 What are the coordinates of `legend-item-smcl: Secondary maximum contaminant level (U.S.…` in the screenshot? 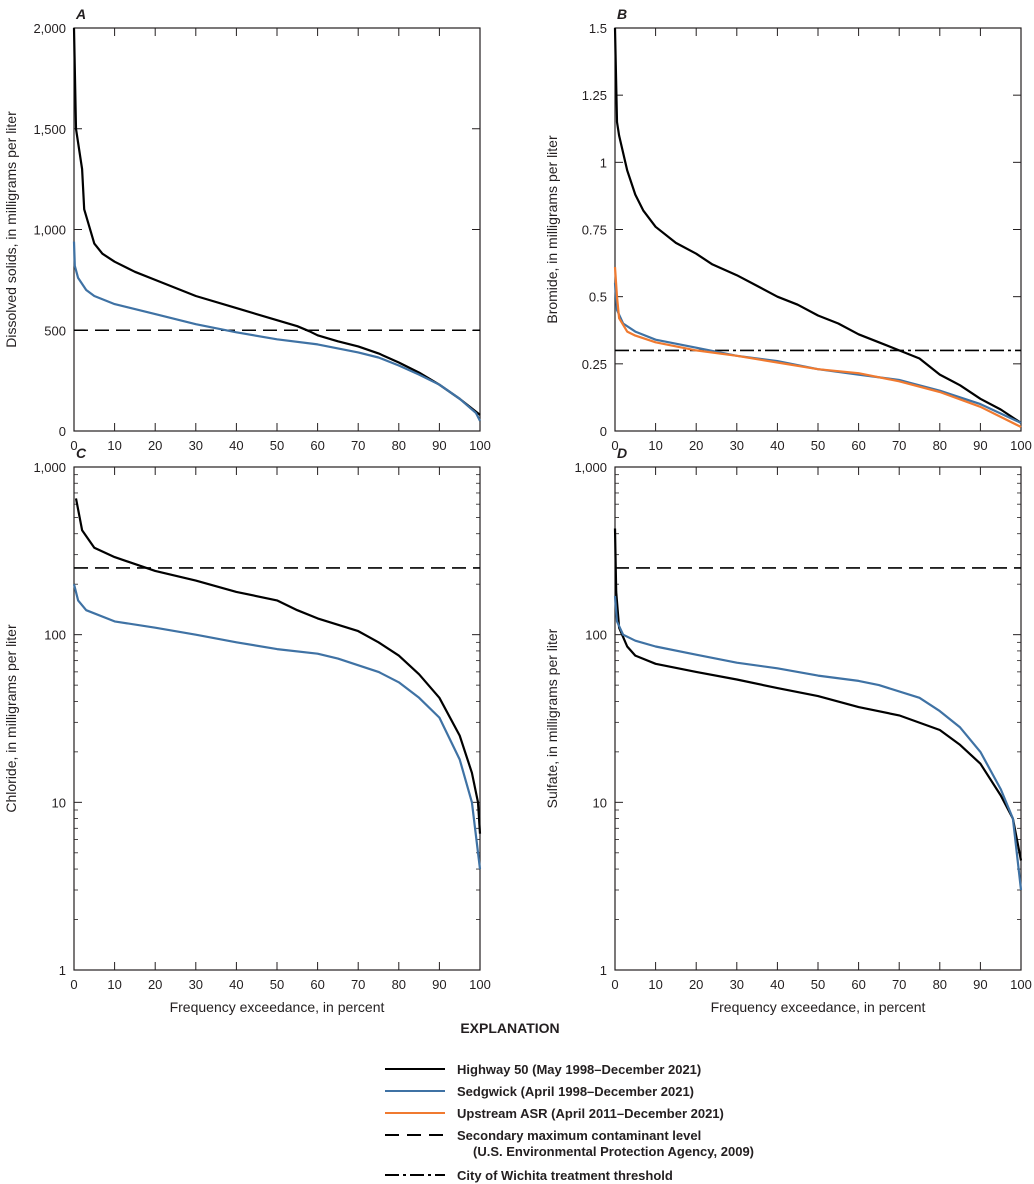 It's located at (569, 1144).